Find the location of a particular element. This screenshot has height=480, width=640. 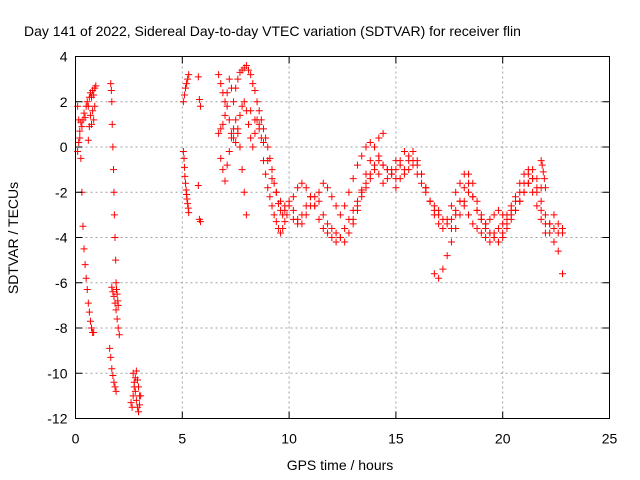

y-tick-label: -10 is located at coordinates (57, 373).